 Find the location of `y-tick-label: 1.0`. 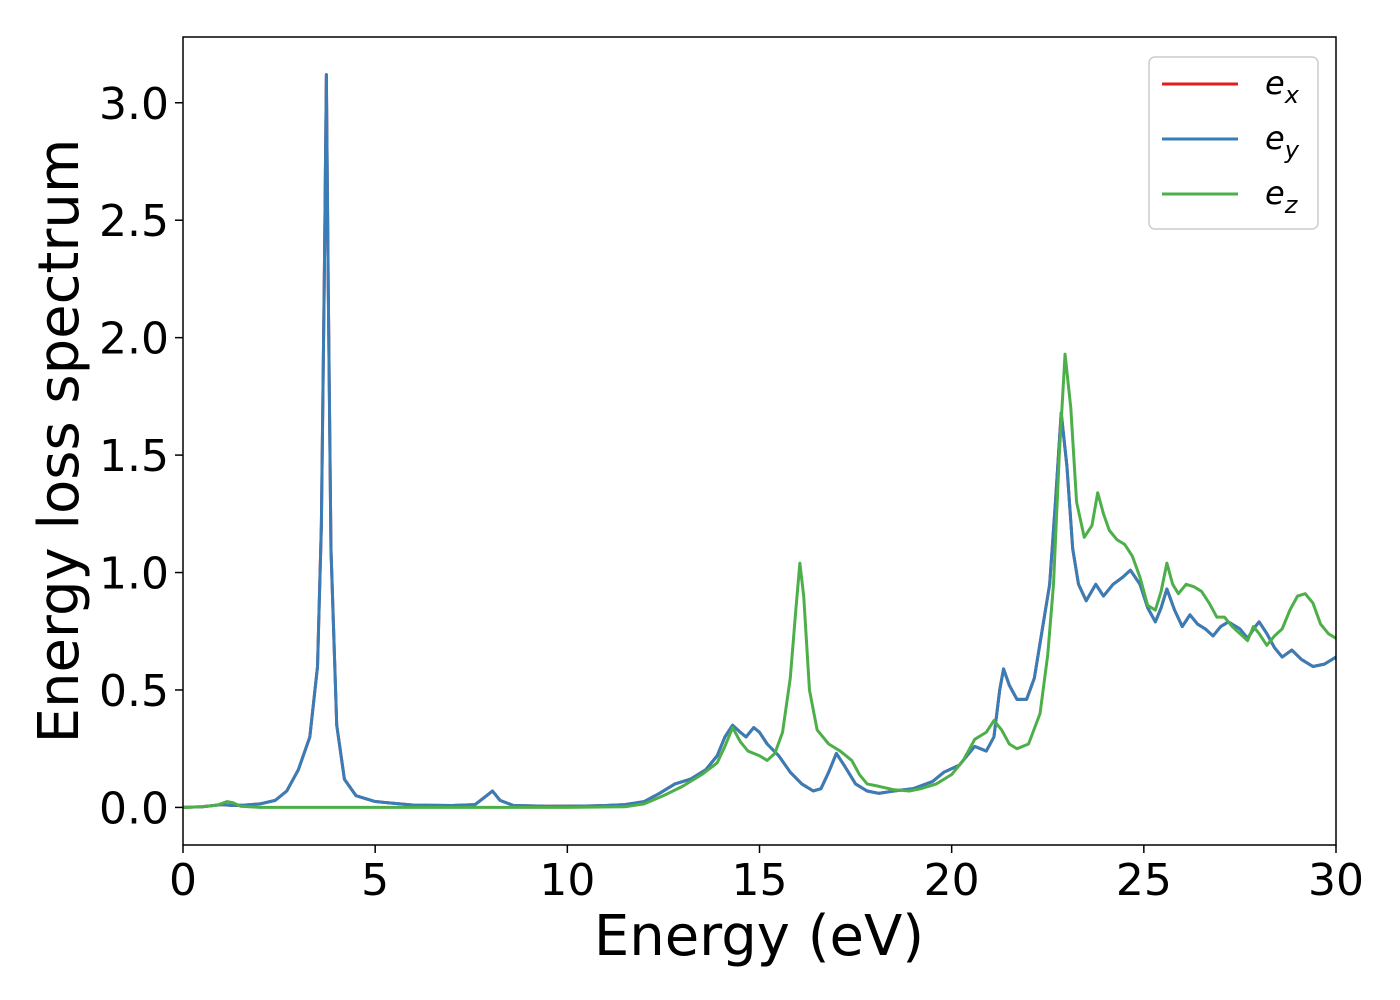

y-tick-label: 1.0 is located at coordinates (134, 574).